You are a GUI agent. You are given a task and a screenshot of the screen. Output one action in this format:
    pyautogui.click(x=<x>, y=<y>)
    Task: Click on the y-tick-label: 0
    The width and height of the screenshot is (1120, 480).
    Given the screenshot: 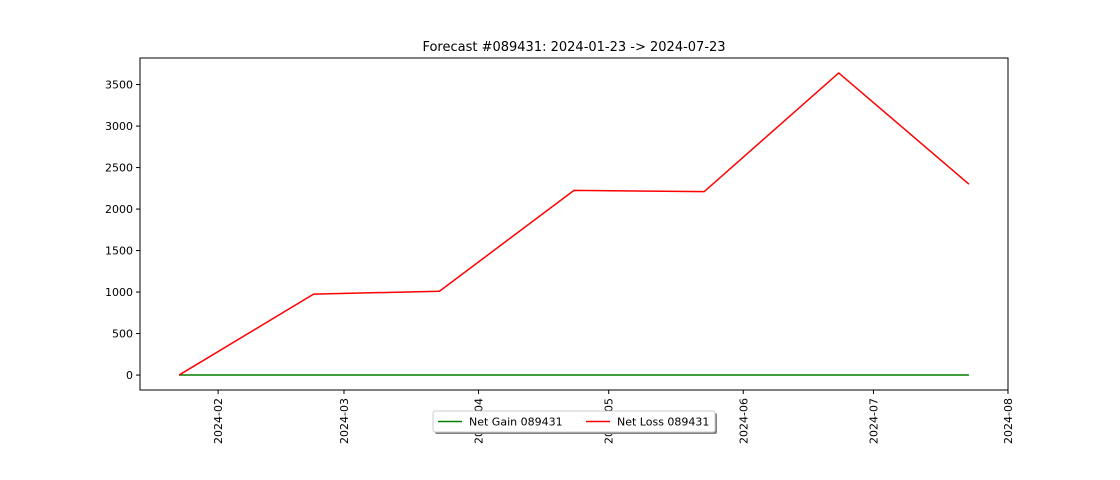 What is the action you would take?
    pyautogui.click(x=129, y=375)
    